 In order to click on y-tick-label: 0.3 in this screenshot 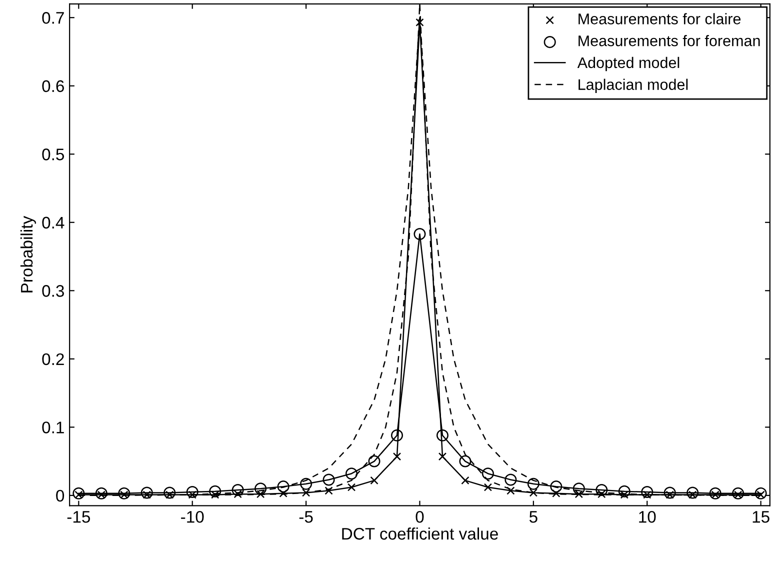, I will do `click(53, 291)`.